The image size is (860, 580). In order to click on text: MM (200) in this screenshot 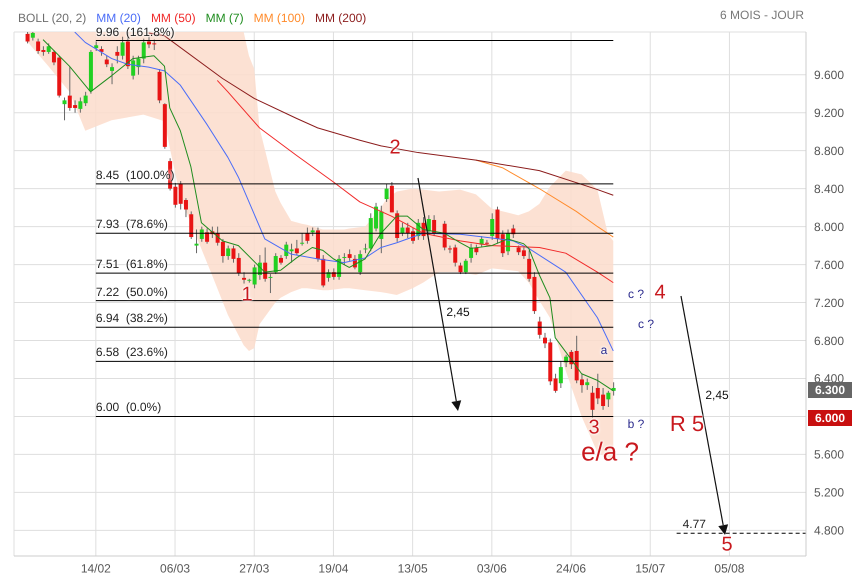, I will do `click(340, 18)`.